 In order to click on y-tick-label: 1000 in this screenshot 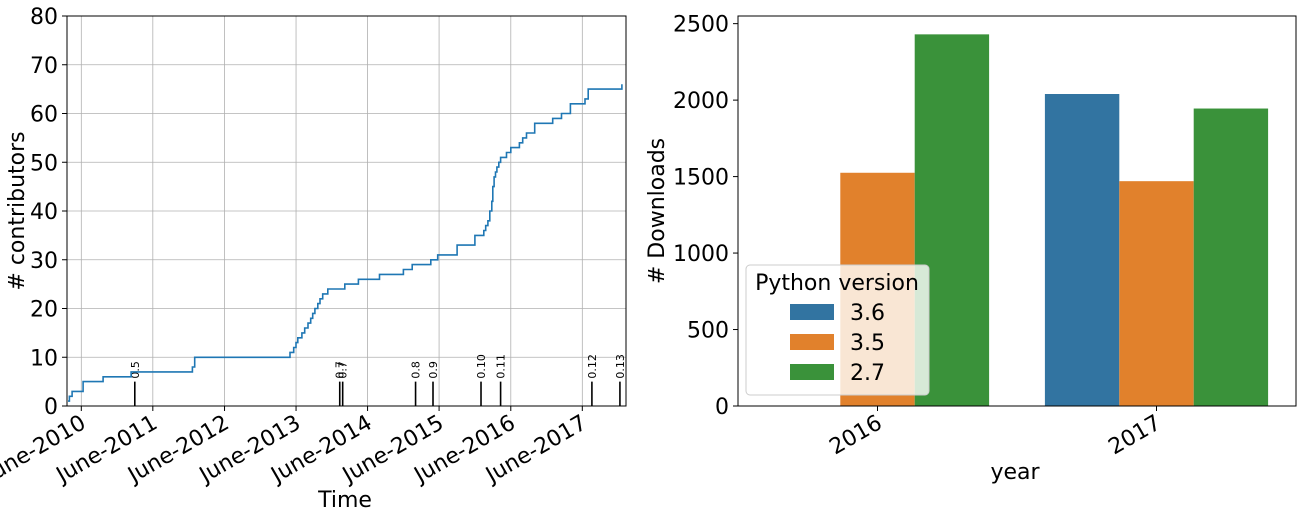, I will do `click(701, 254)`.